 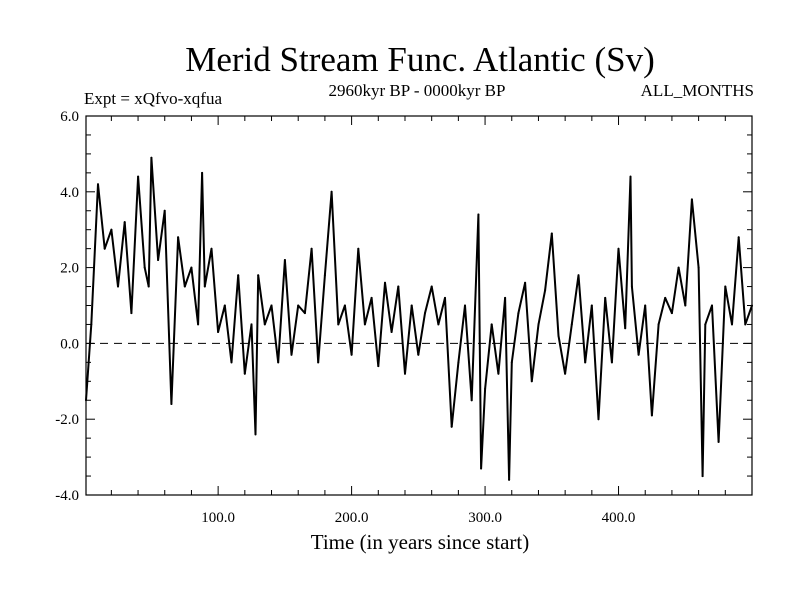 What do you see at coordinates (420, 542) in the screenshot?
I see `x-axis-label: Time (in years since start)` at bounding box center [420, 542].